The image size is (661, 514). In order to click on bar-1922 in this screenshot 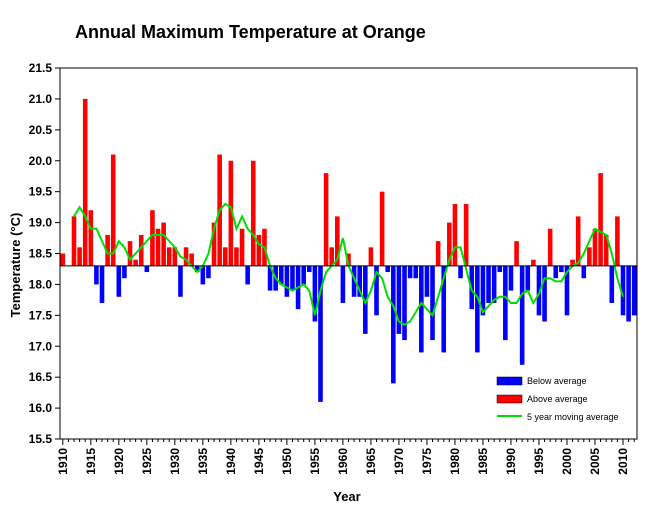, I will do `click(130, 253)`.